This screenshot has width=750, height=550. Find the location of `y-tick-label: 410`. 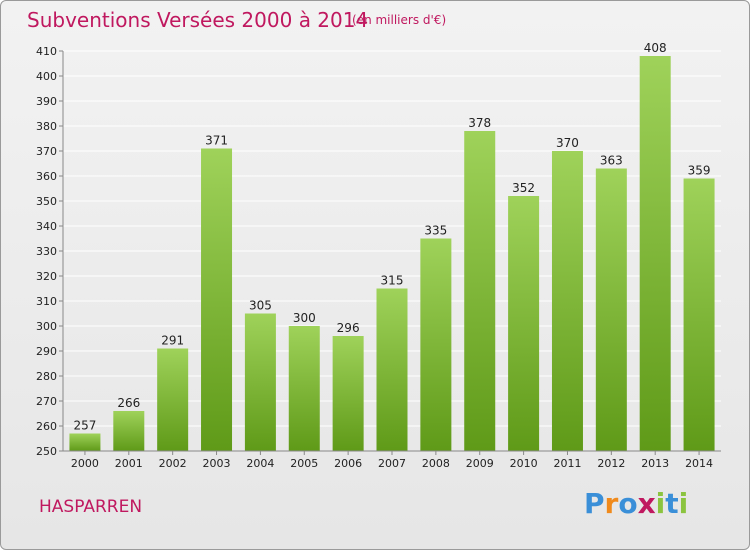

y-tick-label: 410 is located at coordinates (46, 51).